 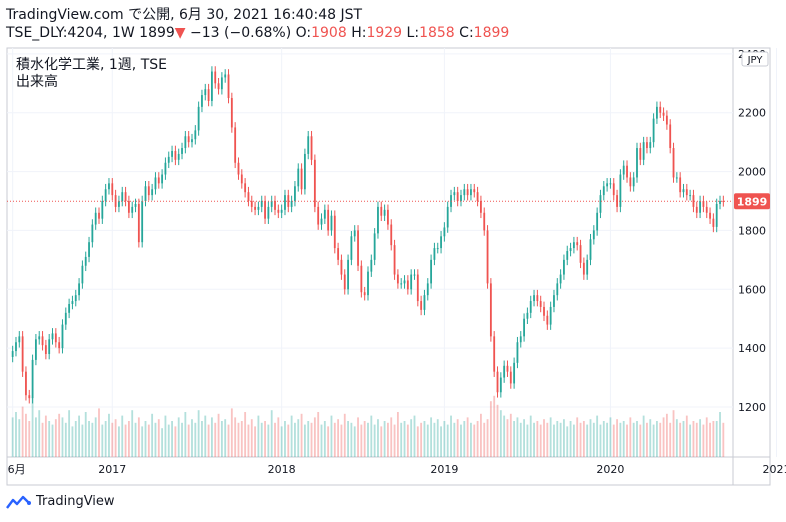 I want to click on x-tick-label: 6月, so click(x=17, y=469).